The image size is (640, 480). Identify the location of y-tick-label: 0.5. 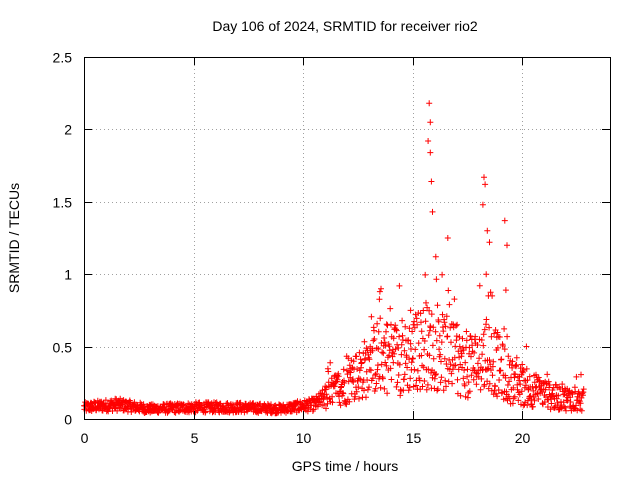
(63, 348).